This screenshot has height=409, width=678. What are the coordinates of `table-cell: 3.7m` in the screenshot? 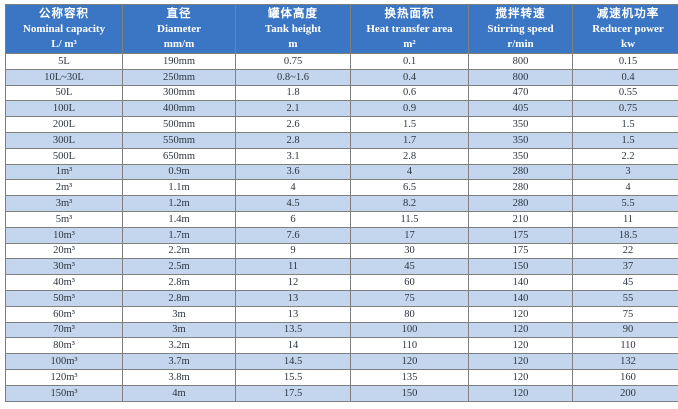 It's located at (179, 361).